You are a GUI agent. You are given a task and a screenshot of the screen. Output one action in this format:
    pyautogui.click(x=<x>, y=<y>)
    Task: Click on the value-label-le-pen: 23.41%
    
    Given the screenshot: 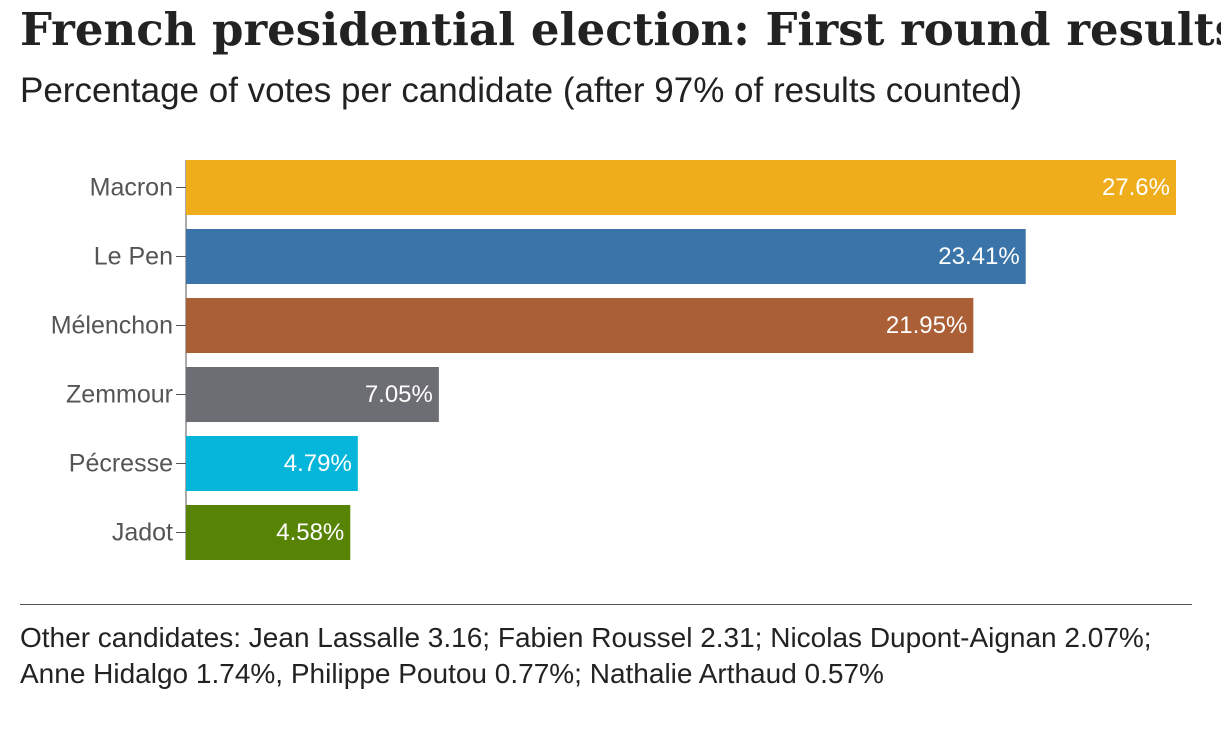 What is the action you would take?
    pyautogui.click(x=978, y=256)
    